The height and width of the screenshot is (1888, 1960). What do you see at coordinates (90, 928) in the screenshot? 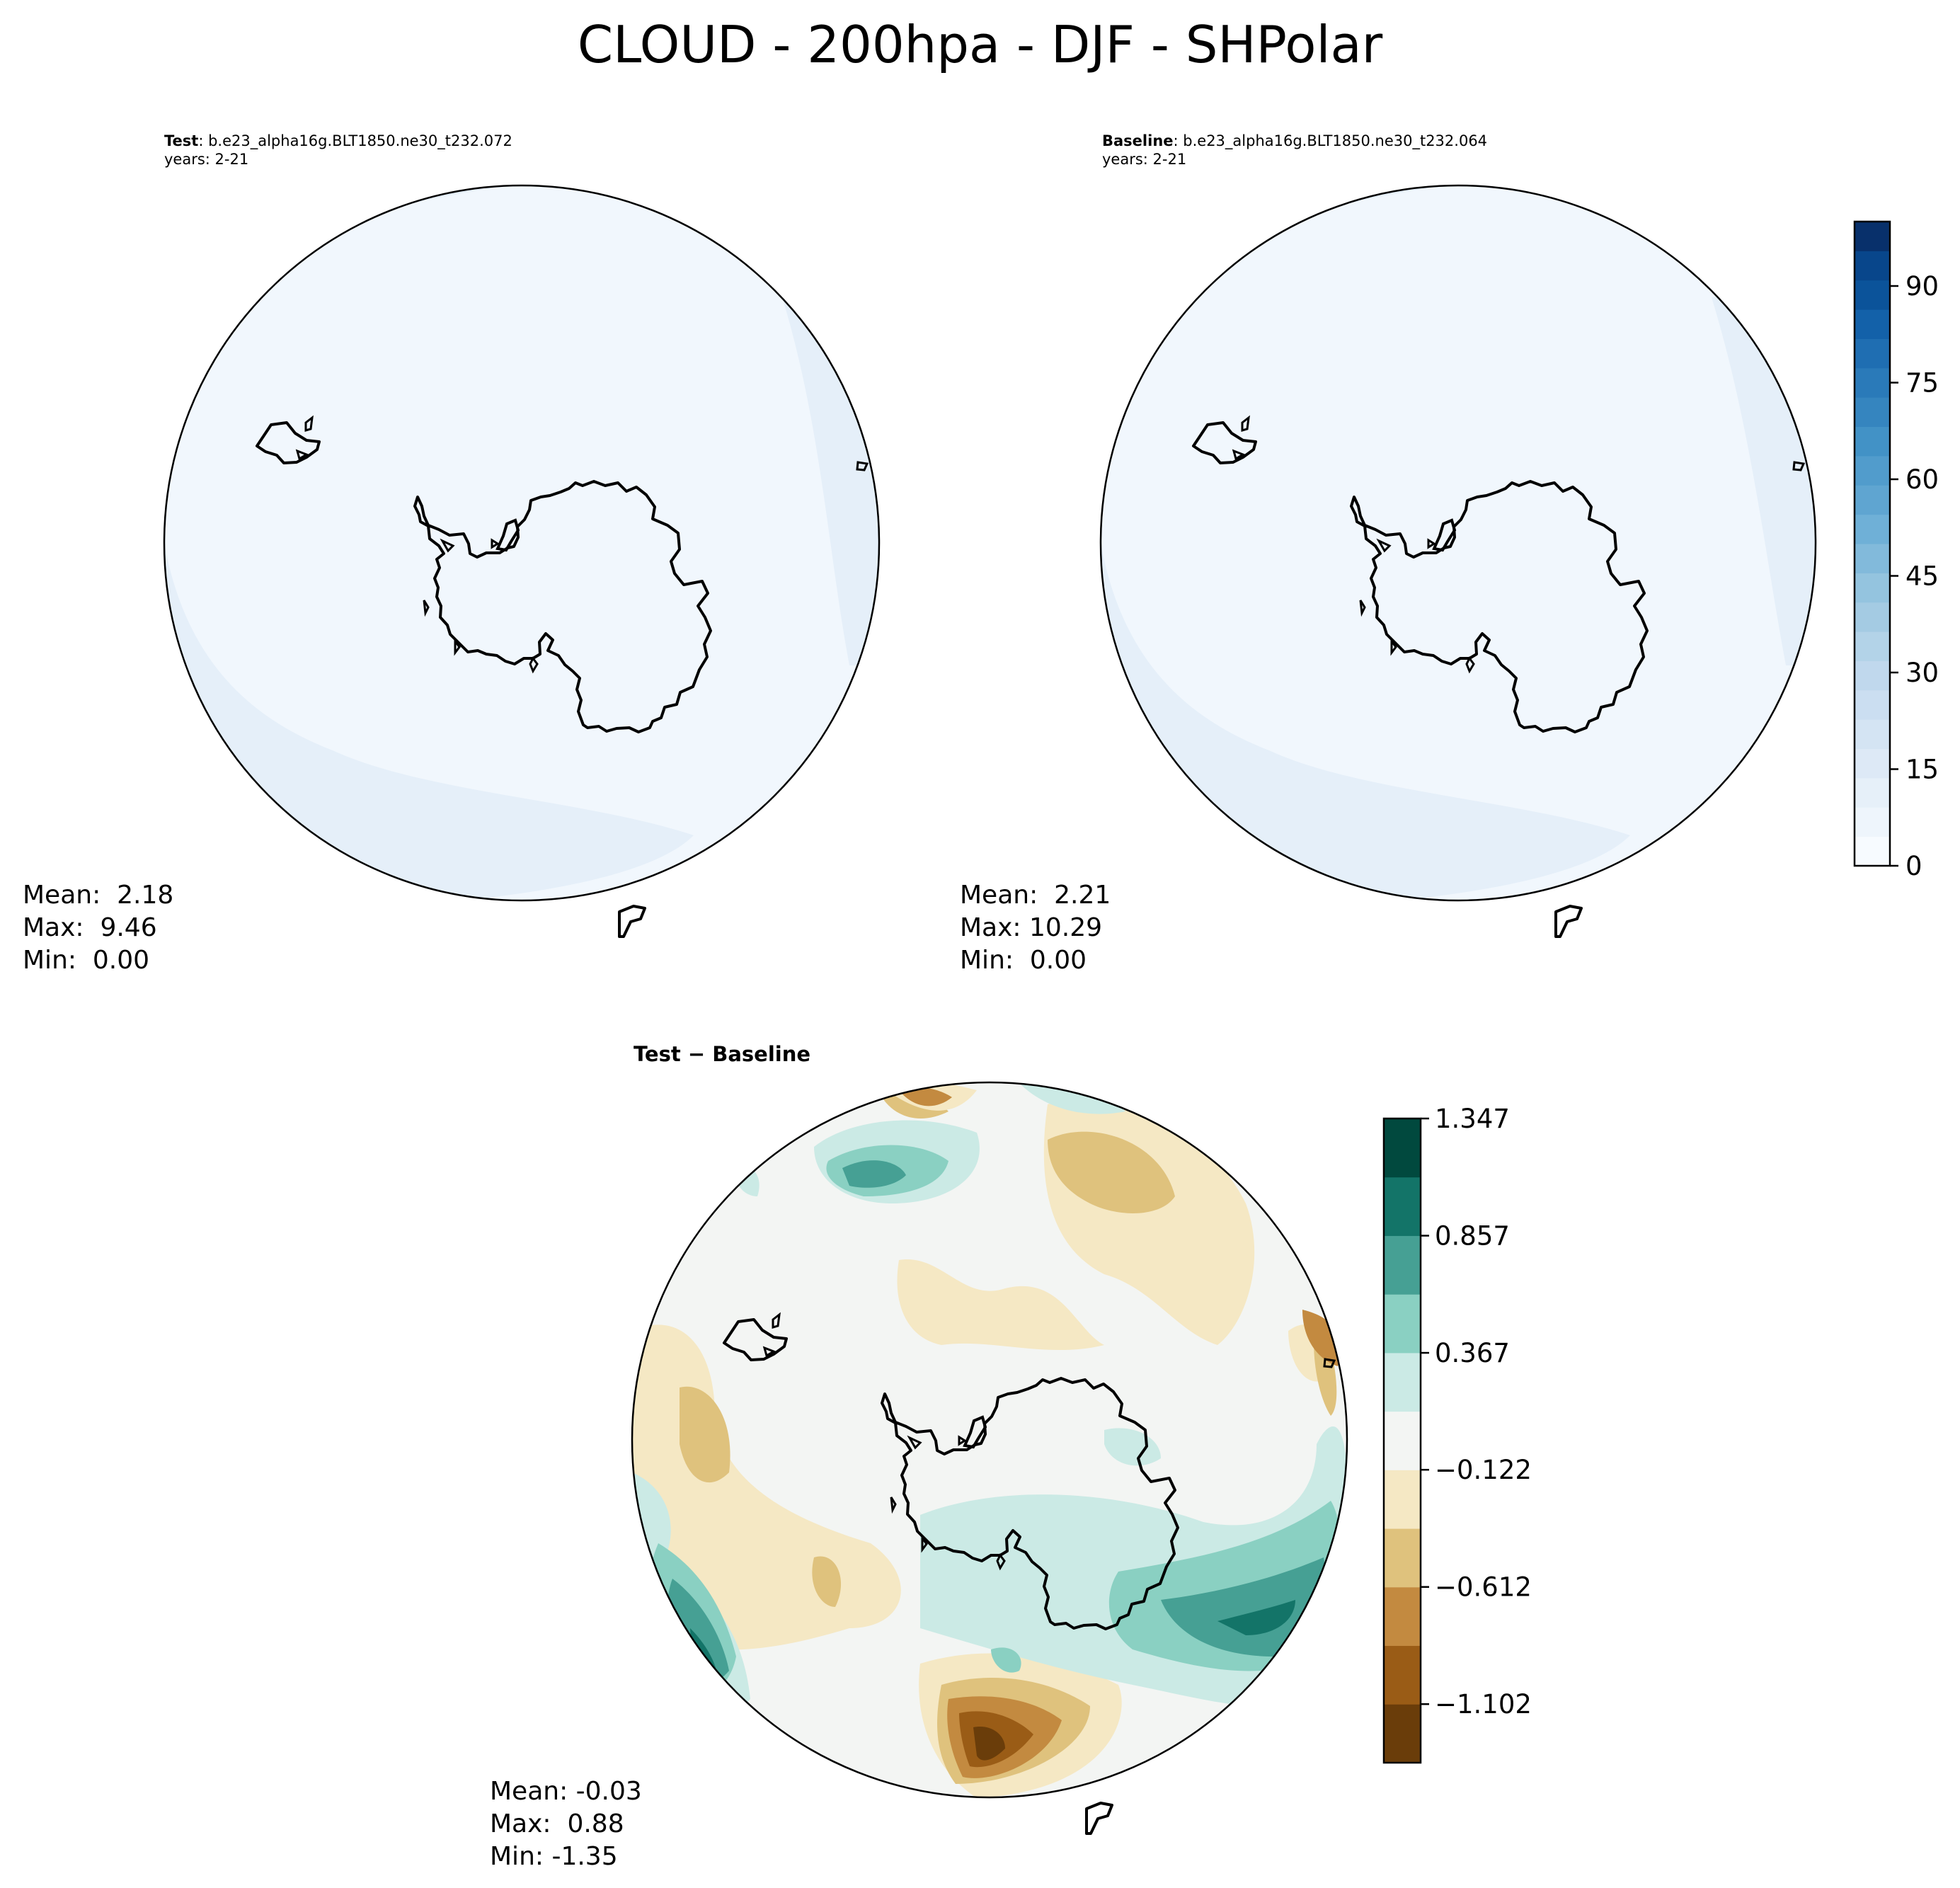
I see `test-max: Max: 9.46` at bounding box center [90, 928].